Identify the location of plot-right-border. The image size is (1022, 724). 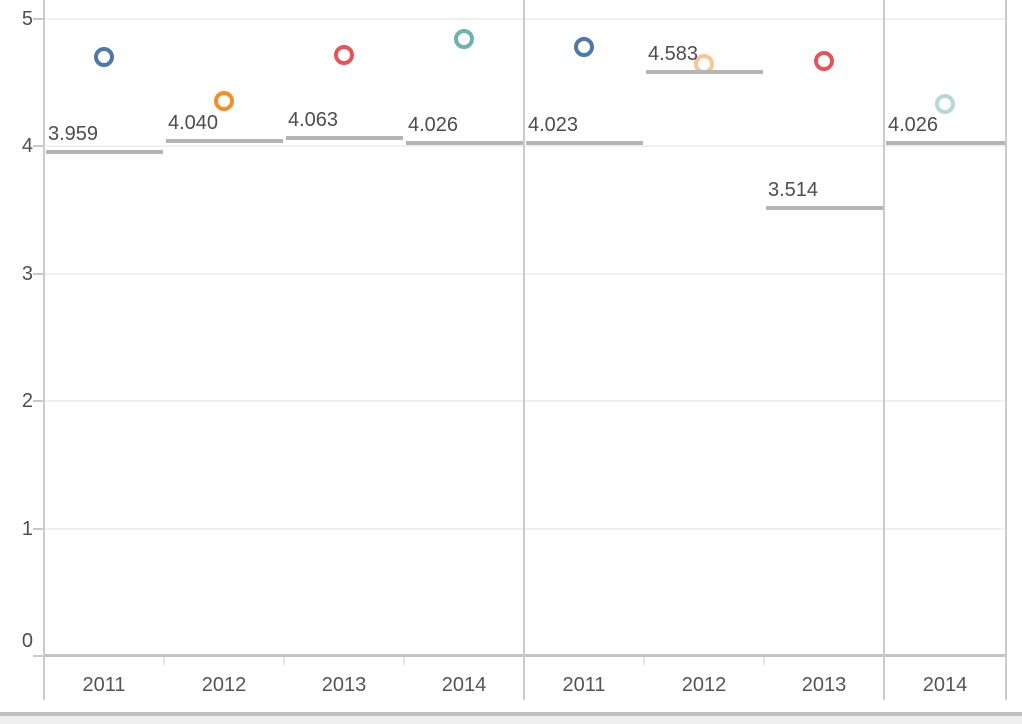
(1006, 350).